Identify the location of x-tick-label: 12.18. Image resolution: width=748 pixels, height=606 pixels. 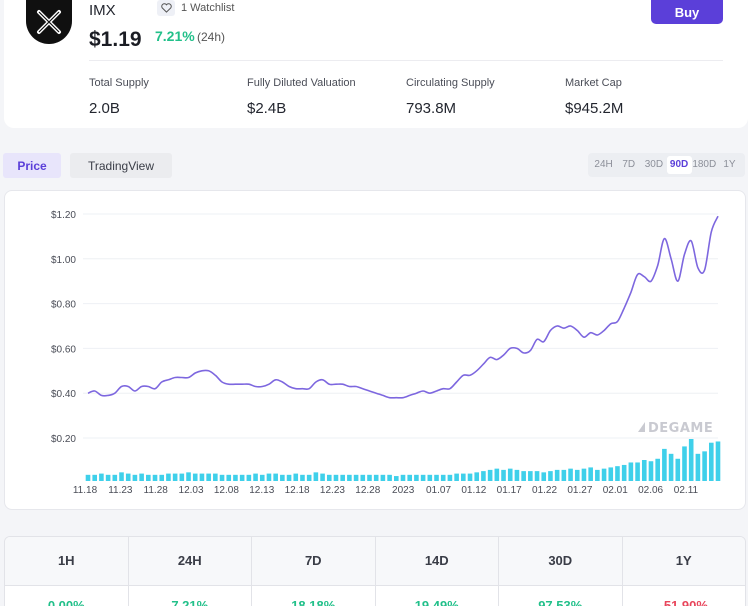
(297, 490).